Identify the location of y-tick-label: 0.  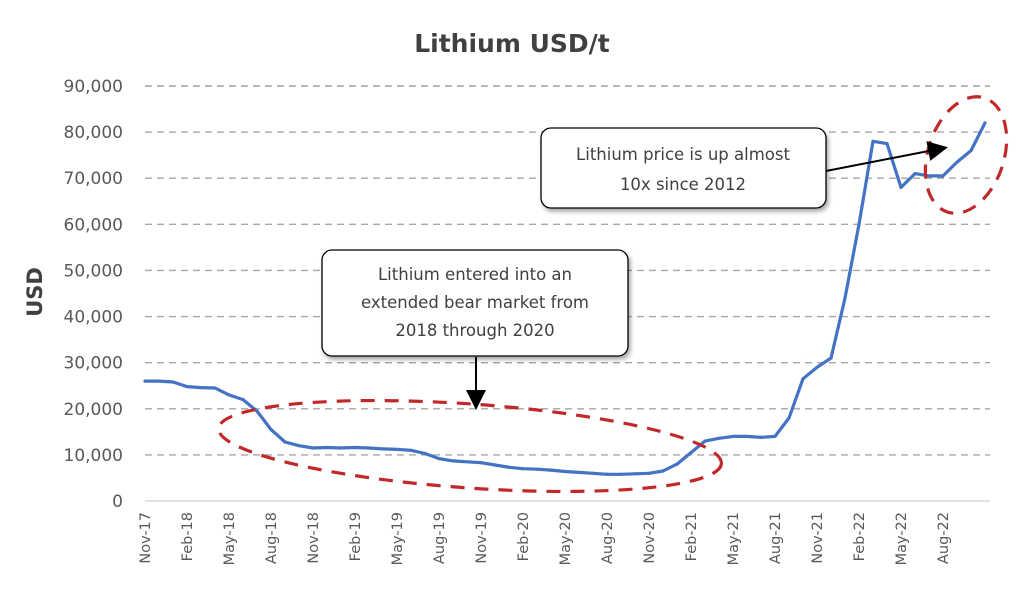
(117, 502).